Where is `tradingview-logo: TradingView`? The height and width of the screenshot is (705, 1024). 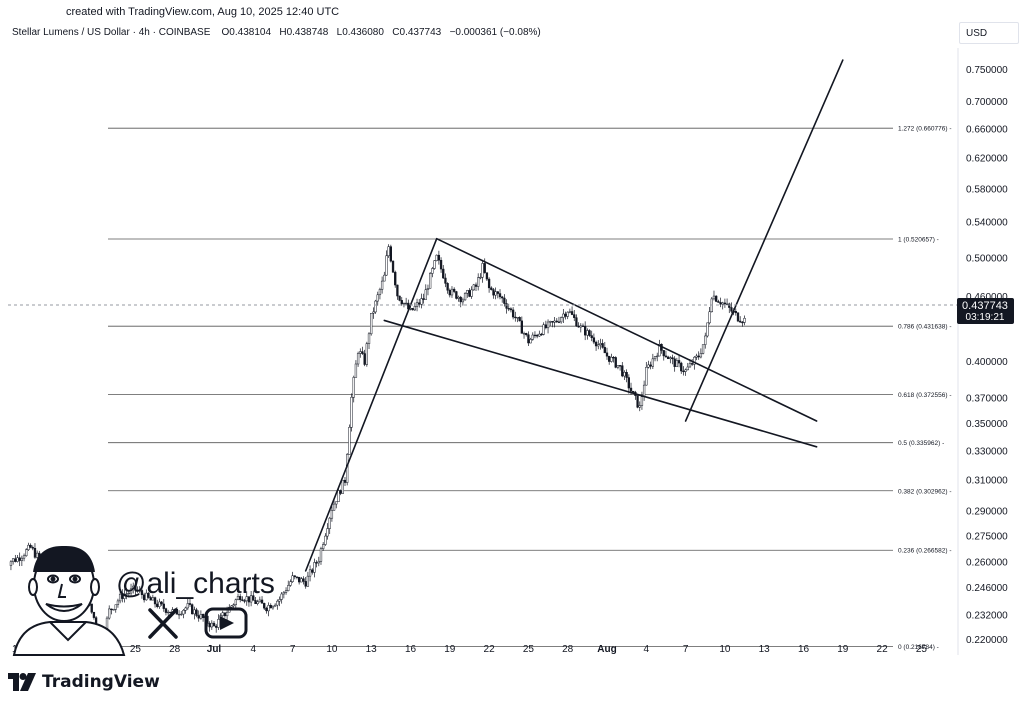 tradingview-logo: TradingView is located at coordinates (84, 682).